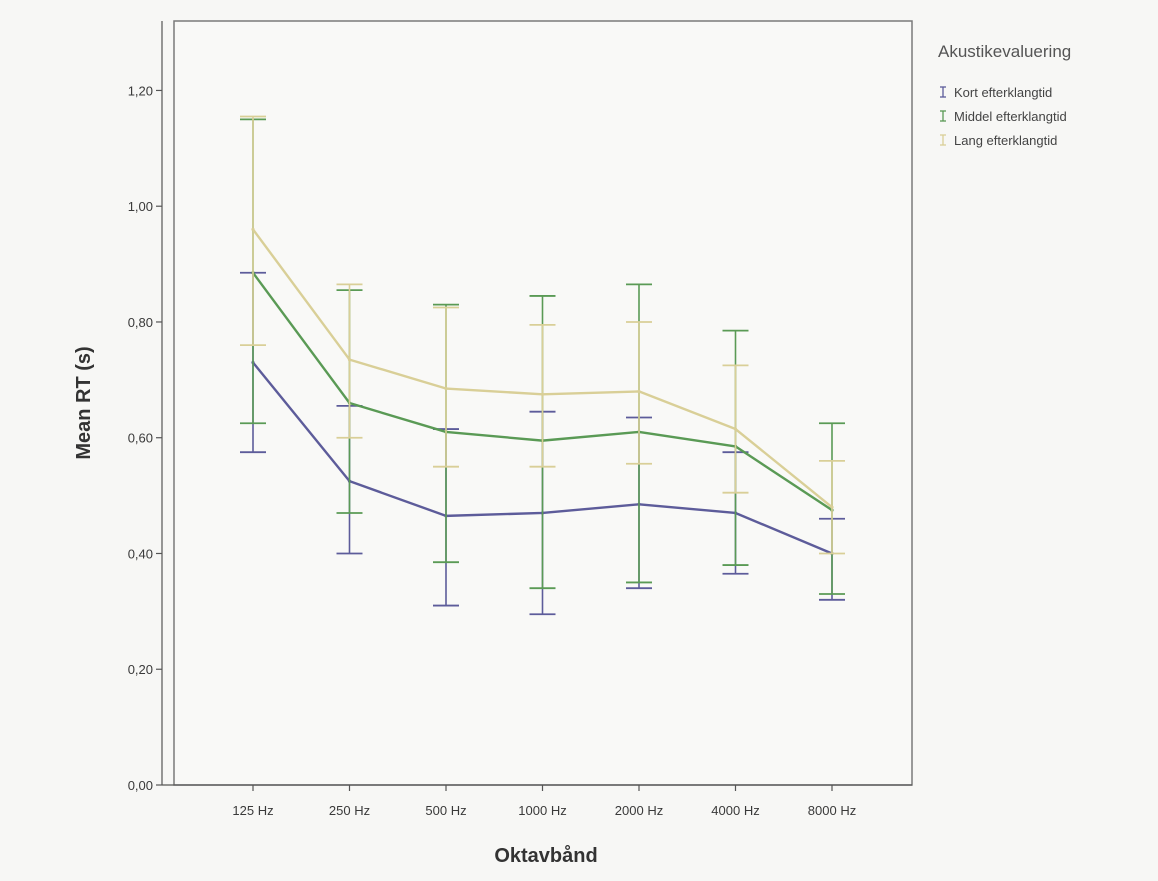 This screenshot has width=1158, height=881. What do you see at coordinates (1003, 92) in the screenshot?
I see `legend-label: Kort efterklangtid` at bounding box center [1003, 92].